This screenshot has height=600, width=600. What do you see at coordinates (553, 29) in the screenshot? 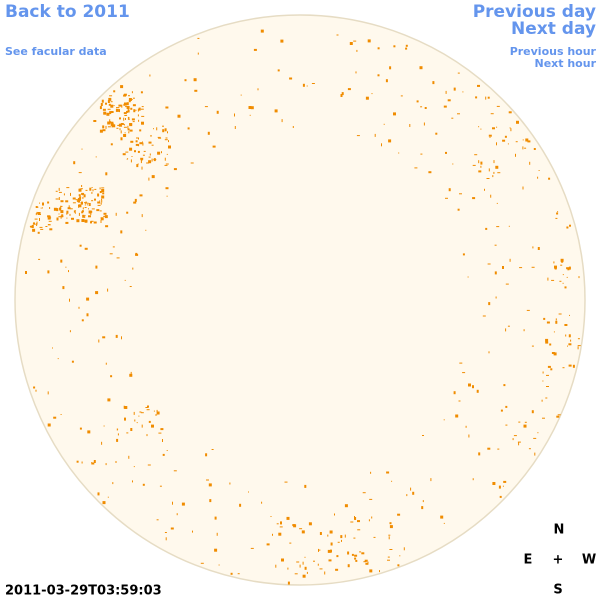
I see `next-day-link: Next day` at bounding box center [553, 29].